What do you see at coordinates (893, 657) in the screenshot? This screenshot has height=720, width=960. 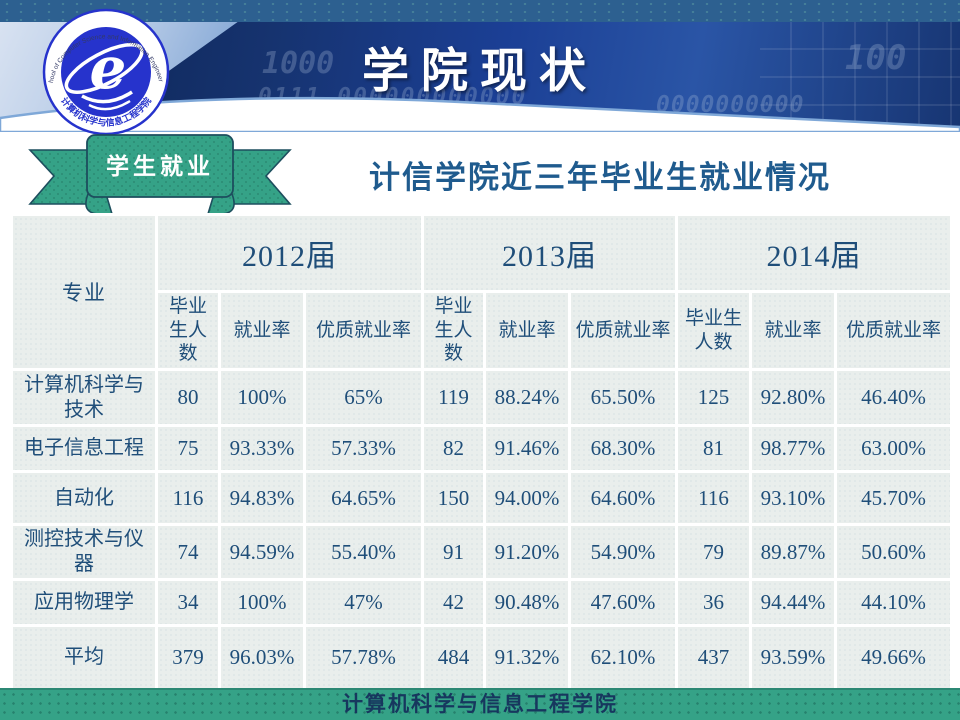 I see `cell-value: 49.66%` at bounding box center [893, 657].